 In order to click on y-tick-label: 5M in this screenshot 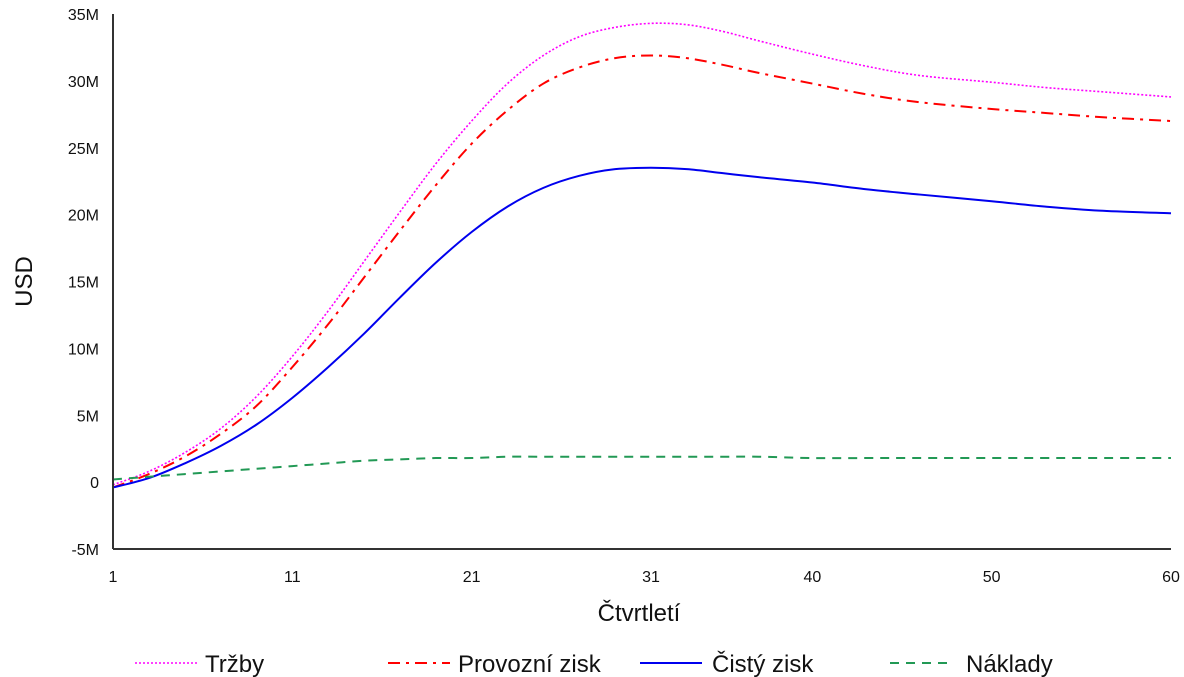, I will do `click(88, 416)`.